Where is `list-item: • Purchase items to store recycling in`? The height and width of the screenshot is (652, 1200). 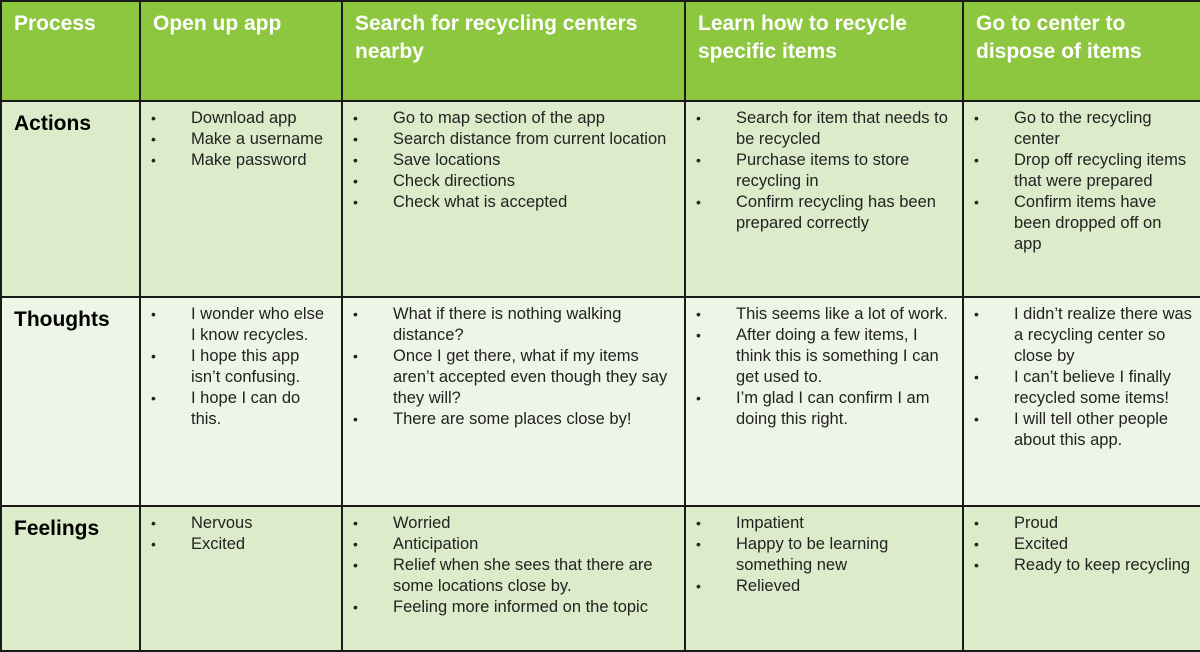 list-item: • Purchase items to store recycling in is located at coordinates (820, 171).